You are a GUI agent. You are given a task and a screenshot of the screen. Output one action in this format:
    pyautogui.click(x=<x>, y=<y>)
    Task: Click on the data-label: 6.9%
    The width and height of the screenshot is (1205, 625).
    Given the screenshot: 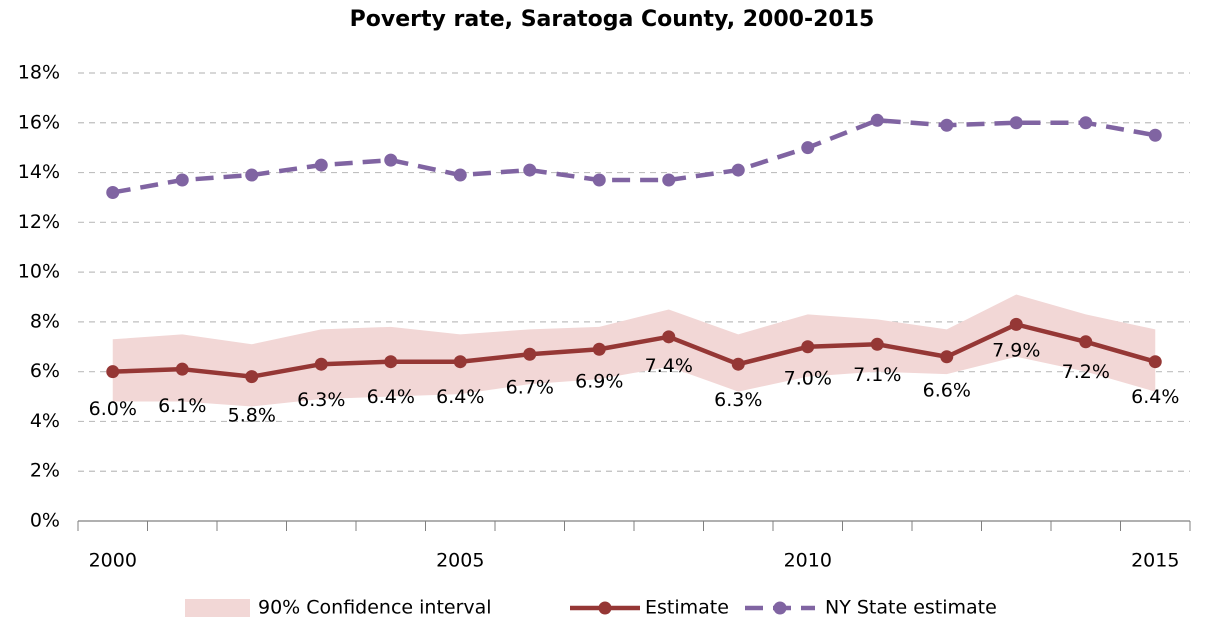 What is the action you would take?
    pyautogui.click(x=599, y=381)
    